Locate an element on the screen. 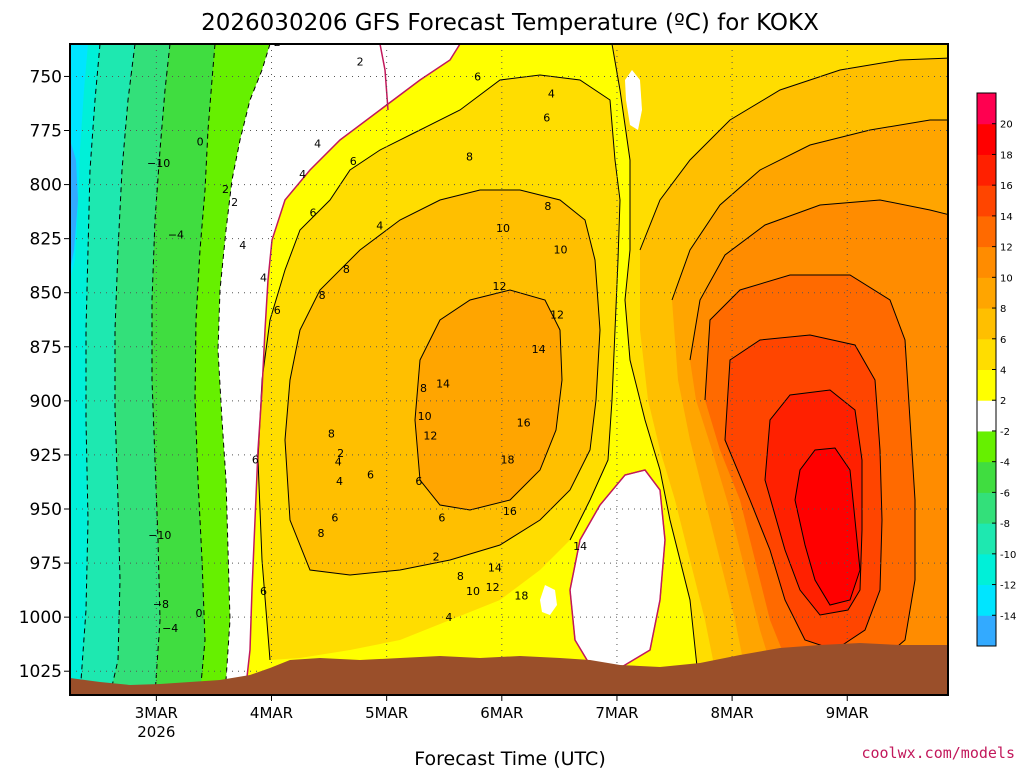 The image size is (1024, 768). colorbar: -14 -12 -10 -8 -6 -4 -2 2 4 6 8 10 12 14 16 18 20 is located at coordinates (996, 369).